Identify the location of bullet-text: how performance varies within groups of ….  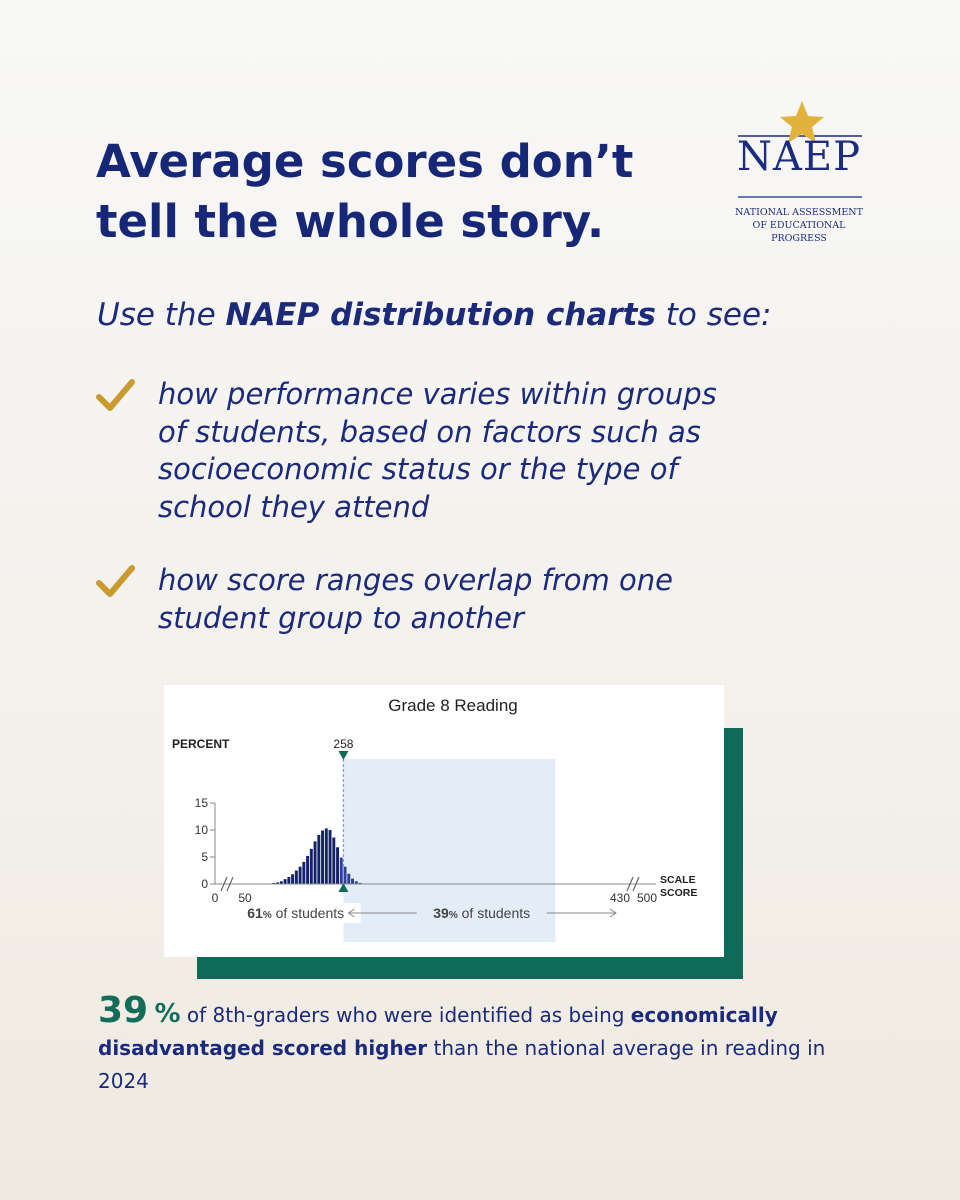
(437, 450).